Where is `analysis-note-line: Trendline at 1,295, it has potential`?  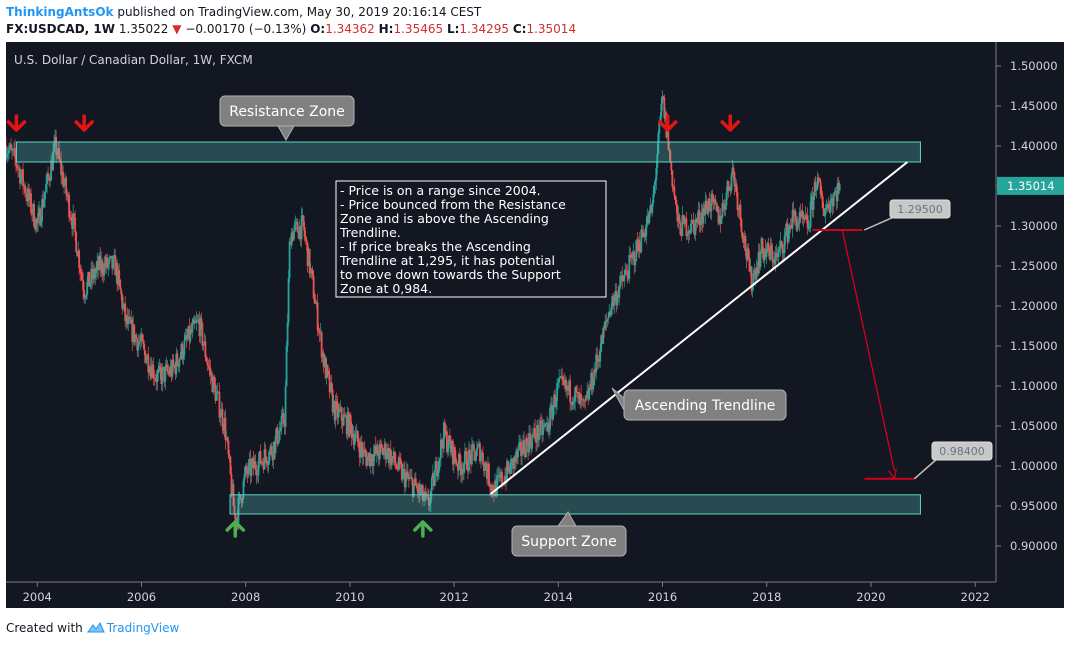
analysis-note-line: Trendline at 1,295, it has potential is located at coordinates (447, 260).